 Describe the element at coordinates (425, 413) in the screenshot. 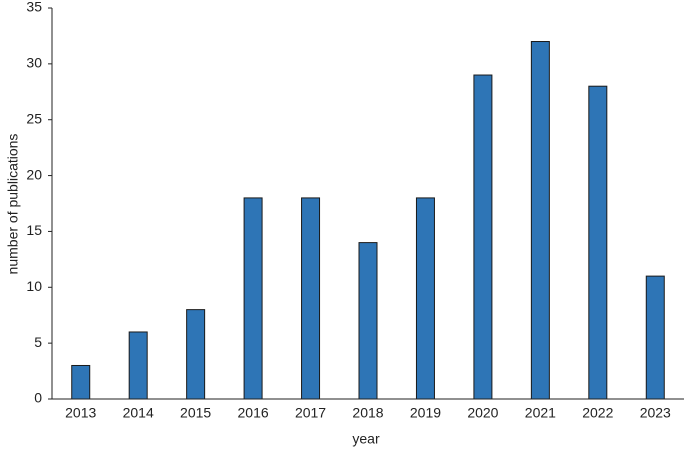

I see `x-tick-label: 2019` at that location.